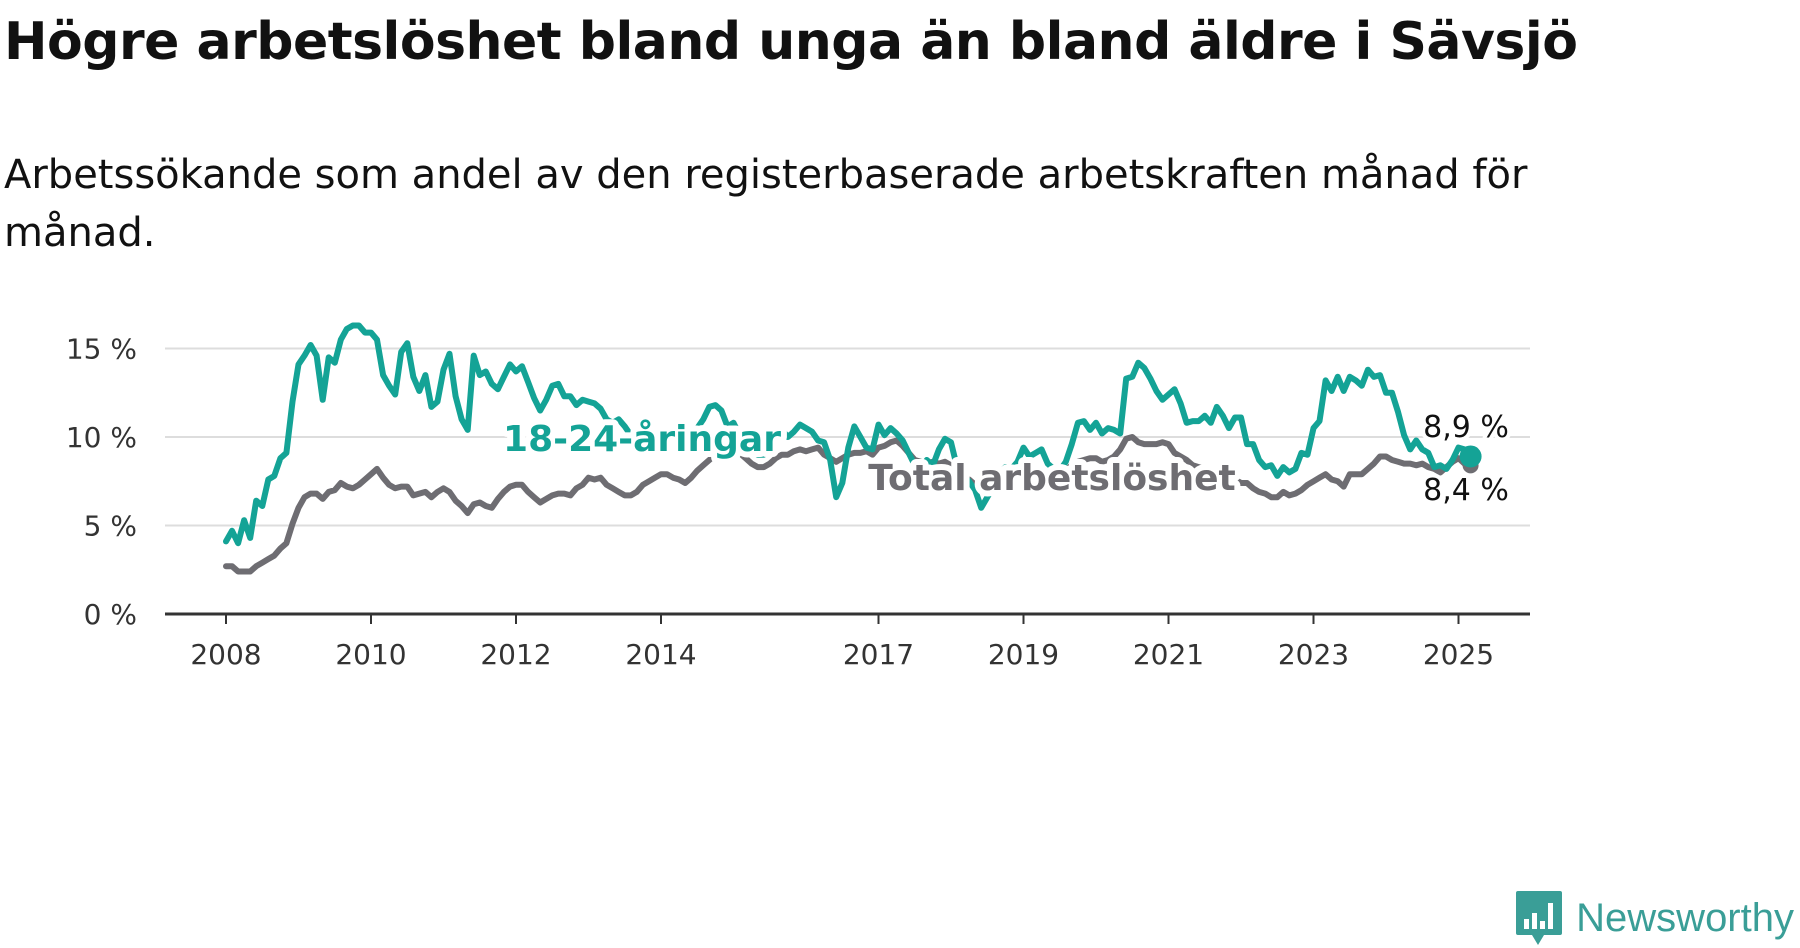 This screenshot has height=948, width=1800. I want to click on last-value-label-youth: 8,9 %, so click(1466, 427).